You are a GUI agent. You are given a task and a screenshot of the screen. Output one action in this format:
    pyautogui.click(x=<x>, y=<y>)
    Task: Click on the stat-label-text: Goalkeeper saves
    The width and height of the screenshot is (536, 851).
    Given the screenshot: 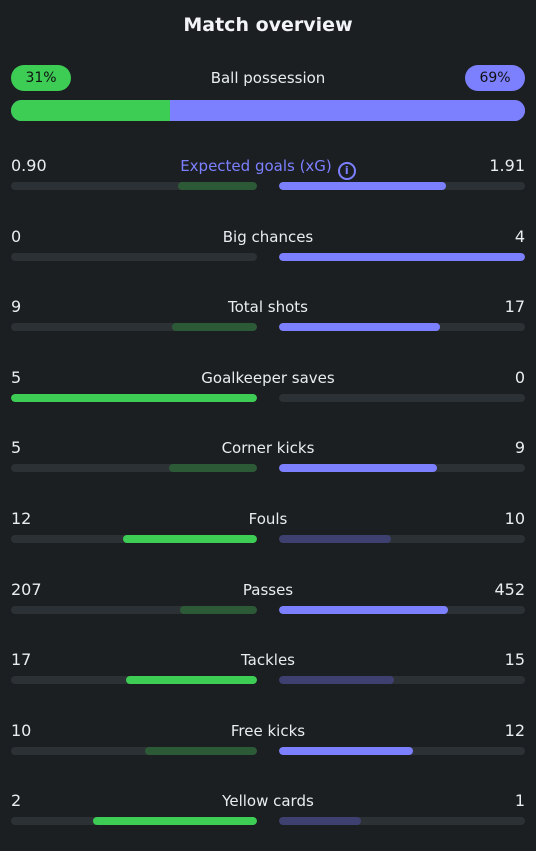 What is the action you would take?
    pyautogui.click(x=268, y=378)
    